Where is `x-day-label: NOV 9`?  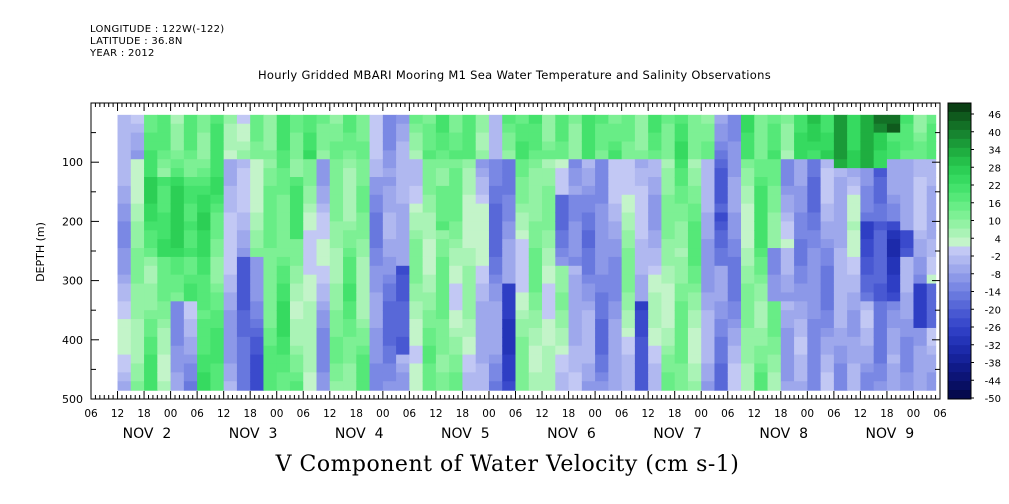 x-day-label: NOV 9 is located at coordinates (889, 434).